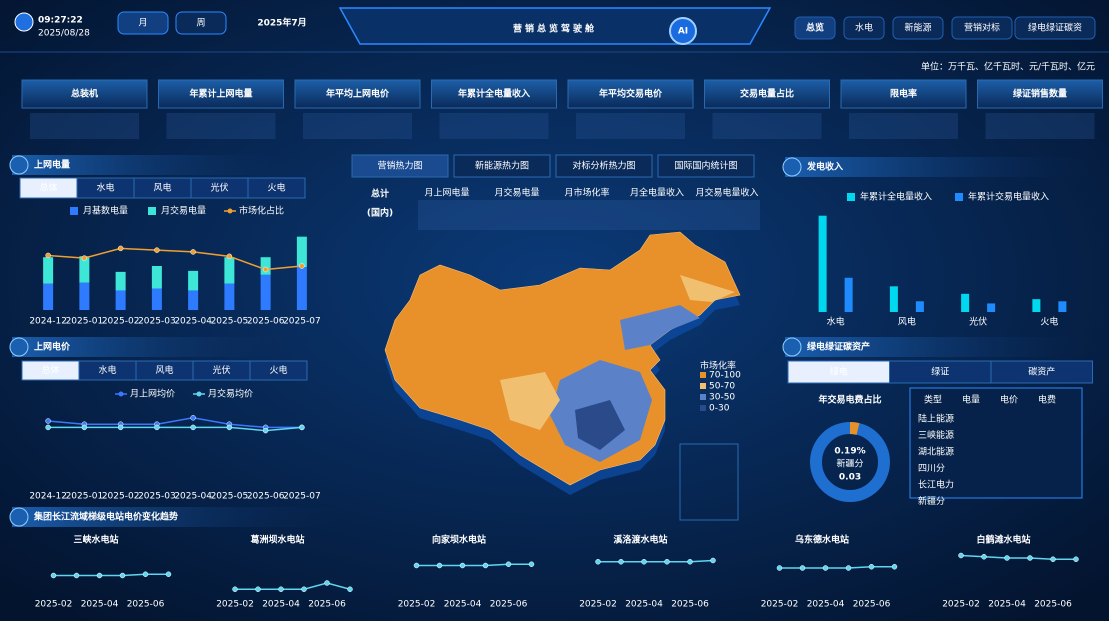  Describe the element at coordinates (903, 94) in the screenshot. I see `kpi-card` at that location.